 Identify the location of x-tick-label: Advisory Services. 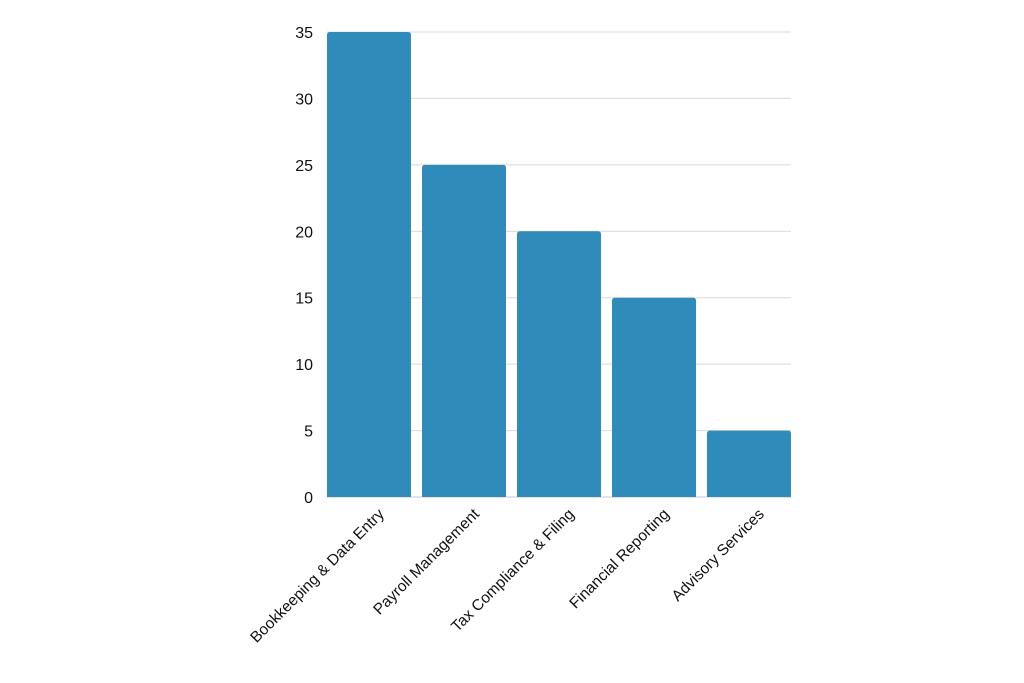
(718, 555).